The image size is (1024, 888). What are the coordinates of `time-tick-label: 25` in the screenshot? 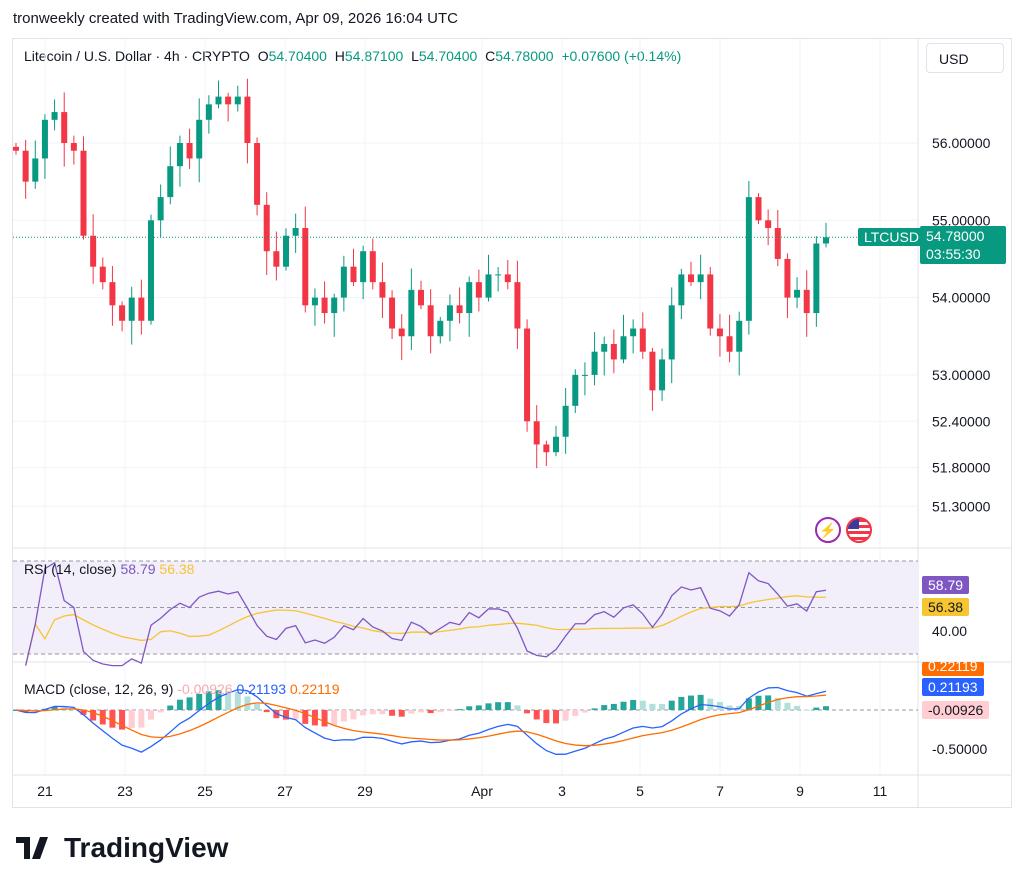 It's located at (205, 791).